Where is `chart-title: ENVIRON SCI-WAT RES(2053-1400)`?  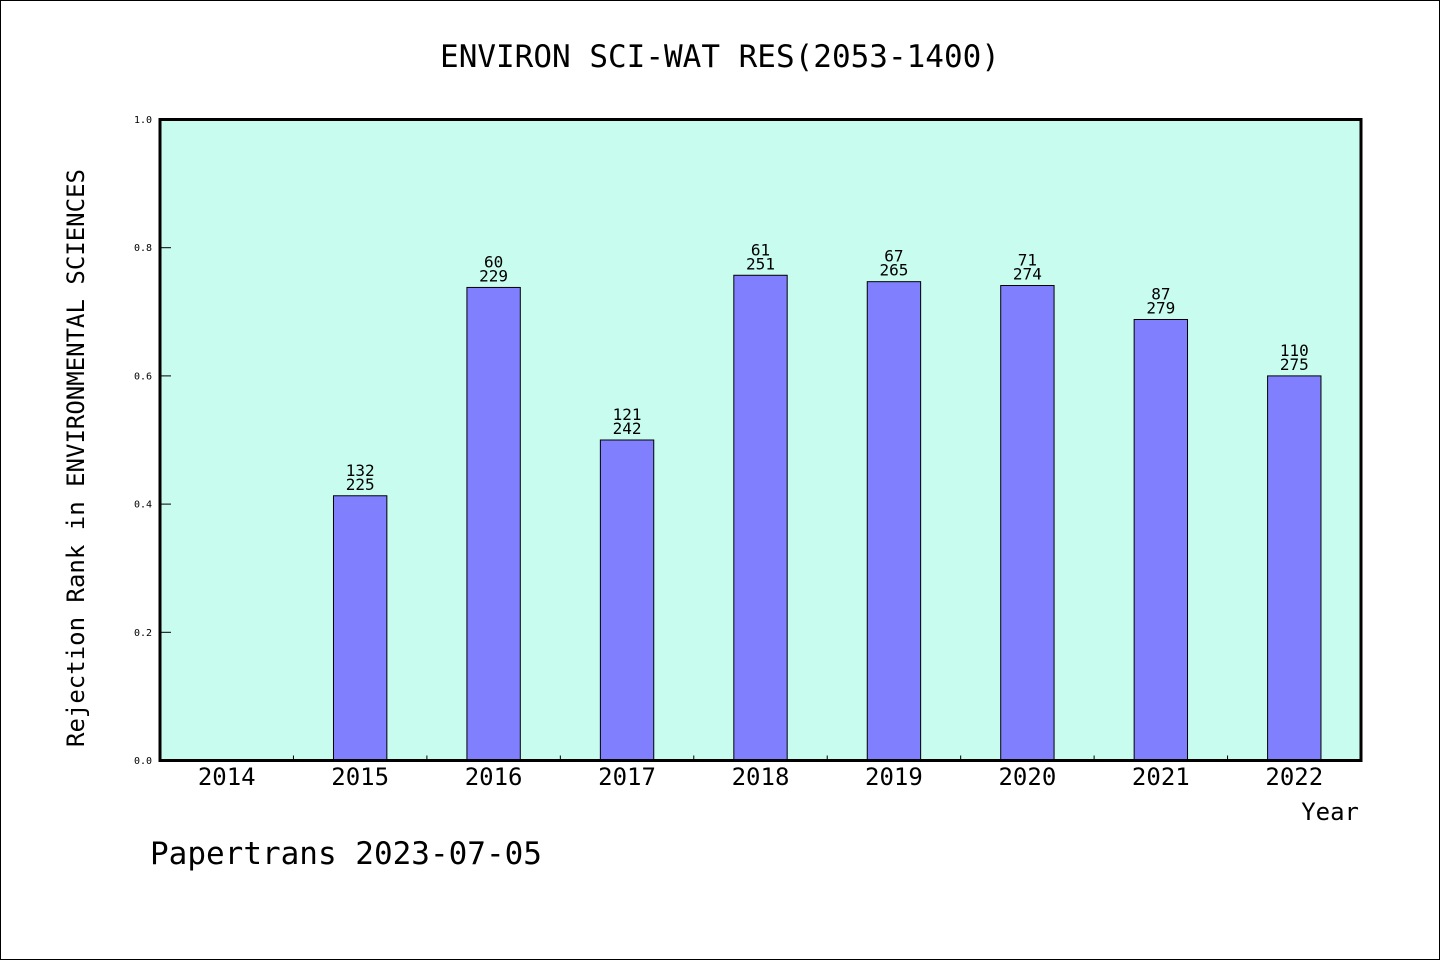 chart-title: ENVIRON SCI-WAT RES(2053-1400) is located at coordinates (720, 57).